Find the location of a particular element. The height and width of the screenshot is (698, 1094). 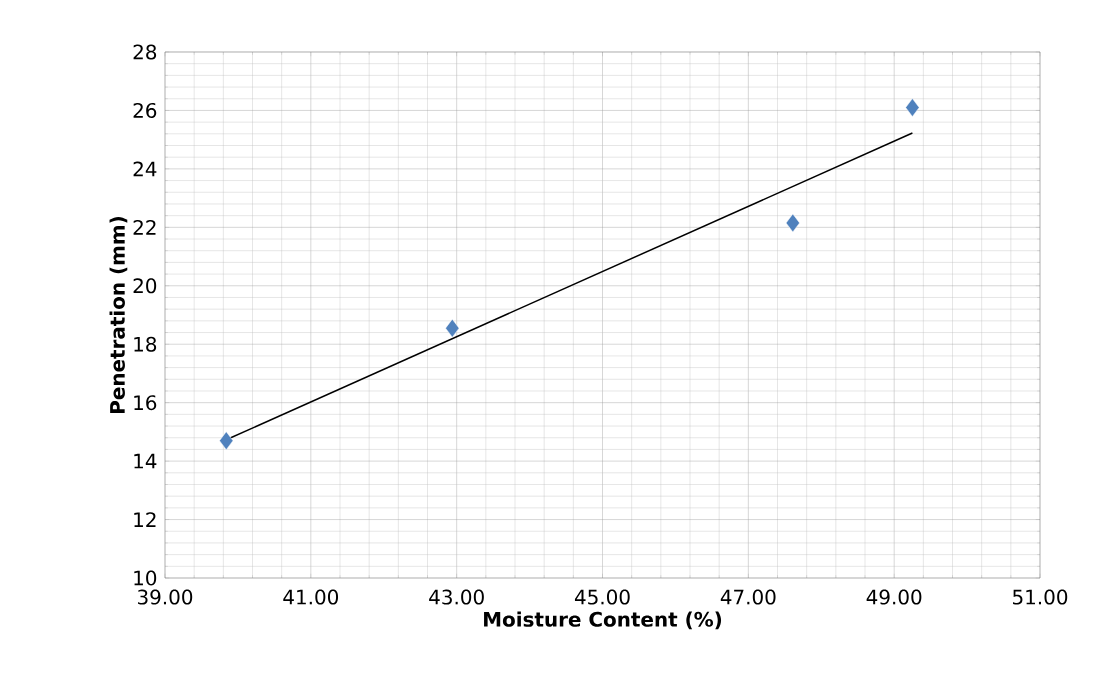

y-tick-label: 28 is located at coordinates (145, 52).